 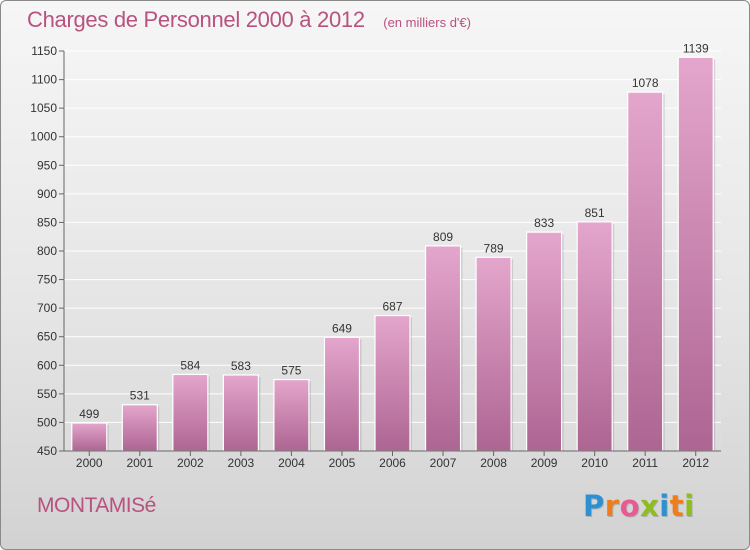 I want to click on proxiti-logo: Proxiti, so click(x=639, y=506).